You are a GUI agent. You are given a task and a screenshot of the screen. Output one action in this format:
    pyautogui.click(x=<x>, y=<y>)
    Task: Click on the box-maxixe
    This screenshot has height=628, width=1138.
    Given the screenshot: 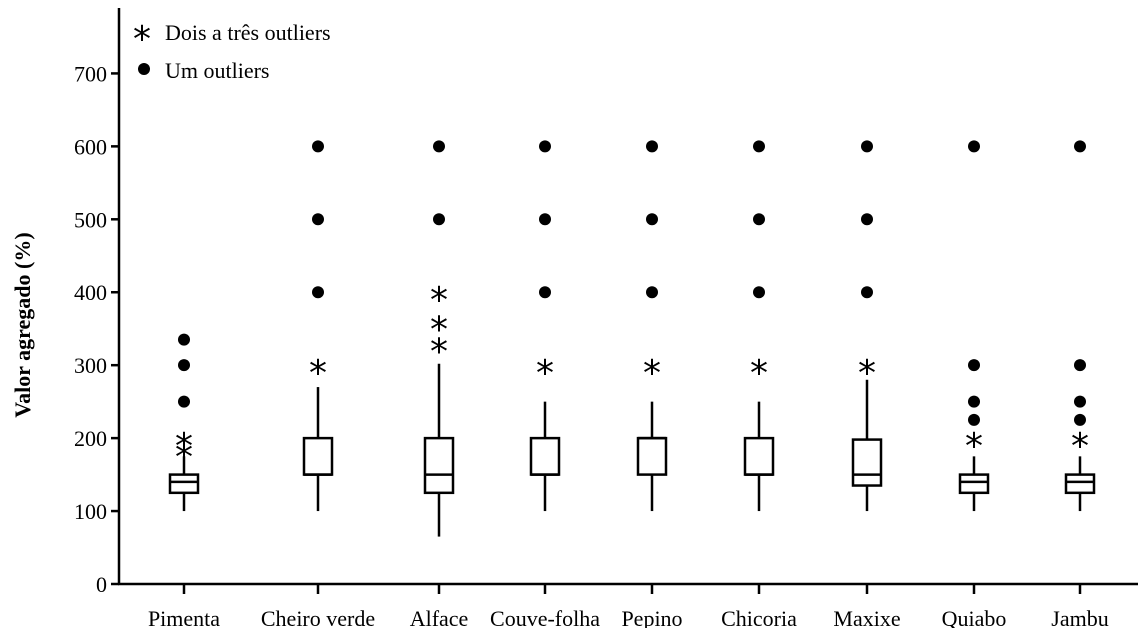 What is the action you would take?
    pyautogui.click(x=867, y=445)
    